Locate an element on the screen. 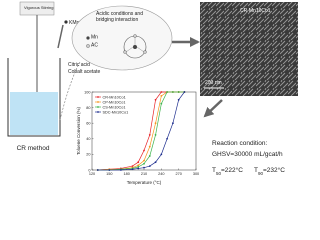 This screenshot has width=320, height=240. x-tick-label: 120 is located at coordinates (92, 174).